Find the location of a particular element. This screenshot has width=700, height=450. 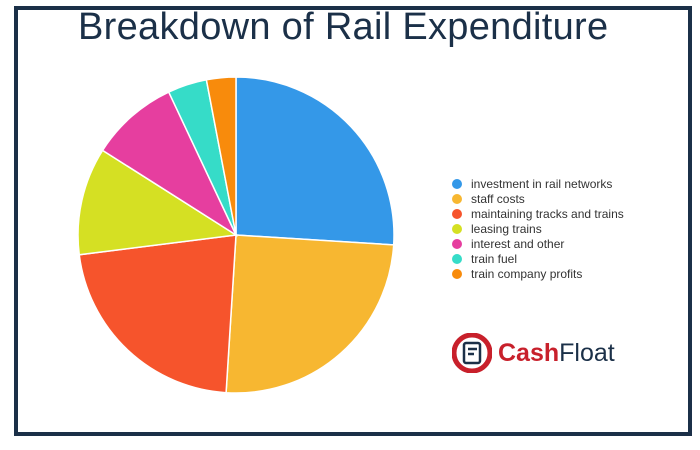

cashfloat-mark-icon is located at coordinates (472, 353).